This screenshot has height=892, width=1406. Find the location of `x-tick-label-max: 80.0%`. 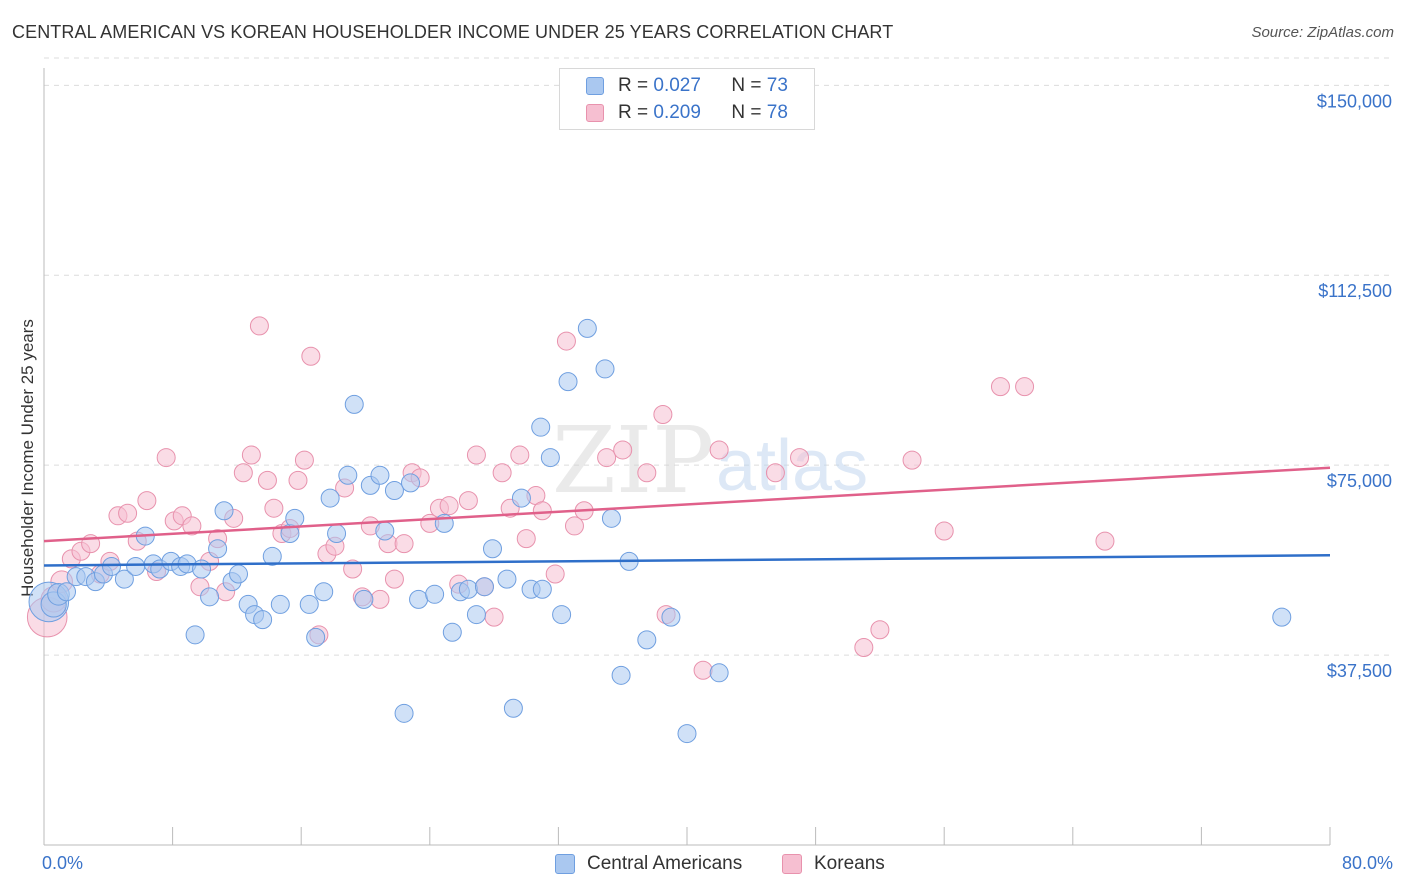

x-tick-label-max: 80.0% is located at coordinates (1367, 863).